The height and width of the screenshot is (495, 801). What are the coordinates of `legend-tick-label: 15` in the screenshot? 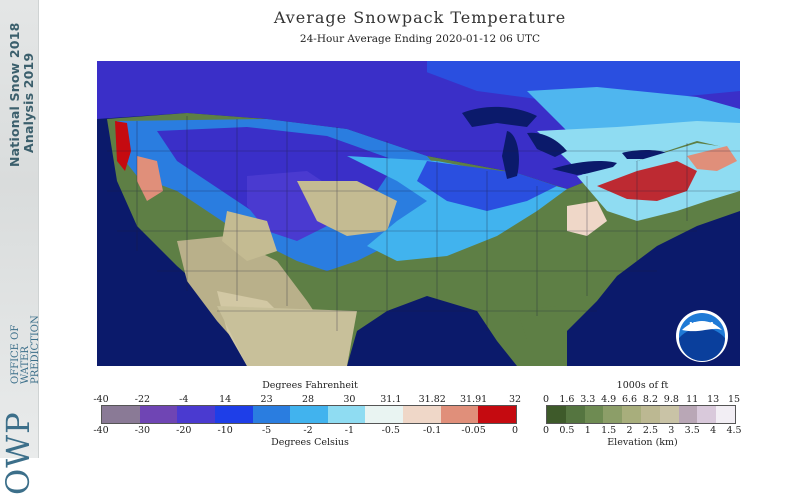 It's located at (734, 399).